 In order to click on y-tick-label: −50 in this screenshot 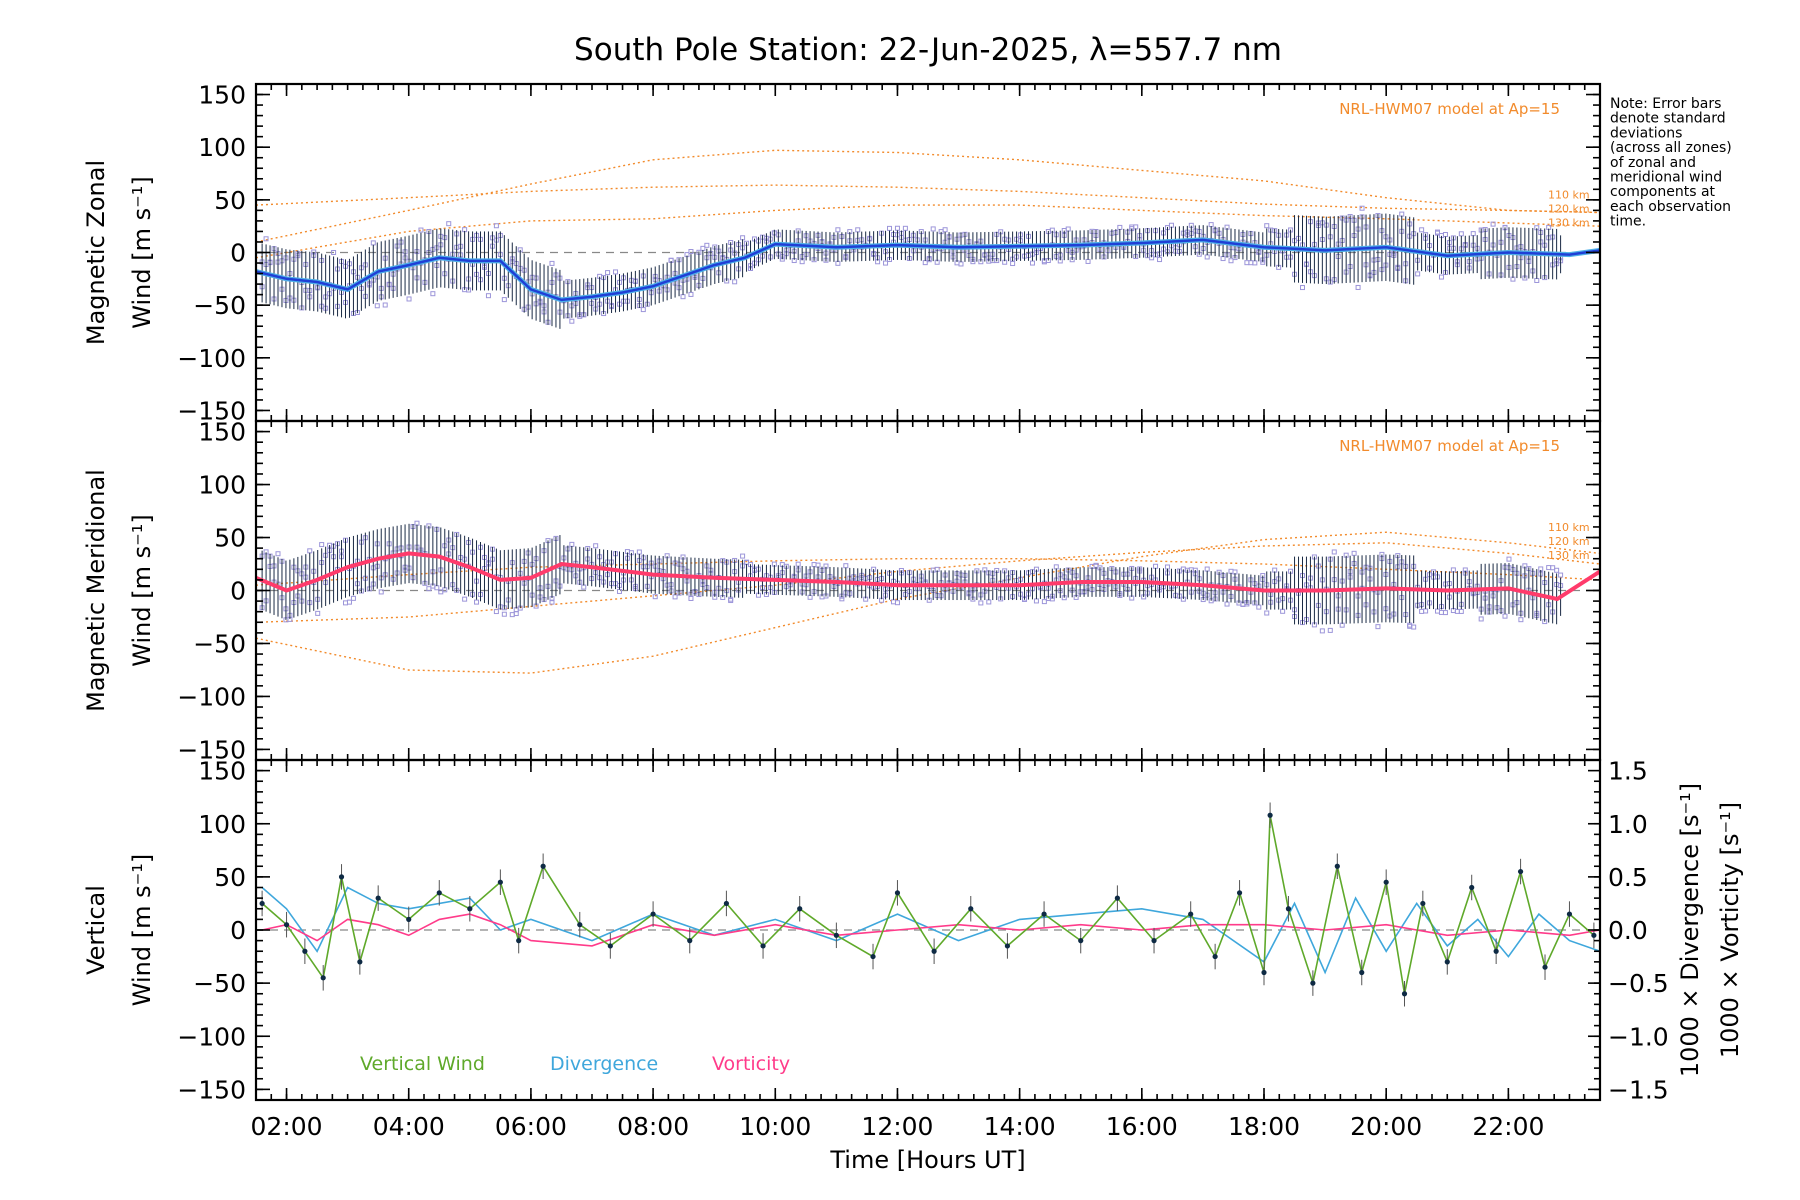, I will do `click(219, 983)`.